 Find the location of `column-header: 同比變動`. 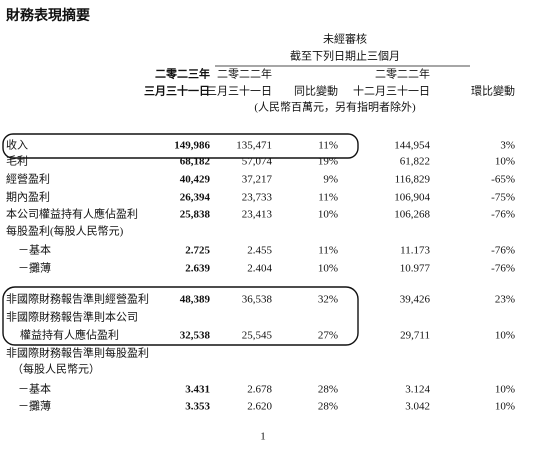

column-header: 同比變動 is located at coordinates (316, 91).